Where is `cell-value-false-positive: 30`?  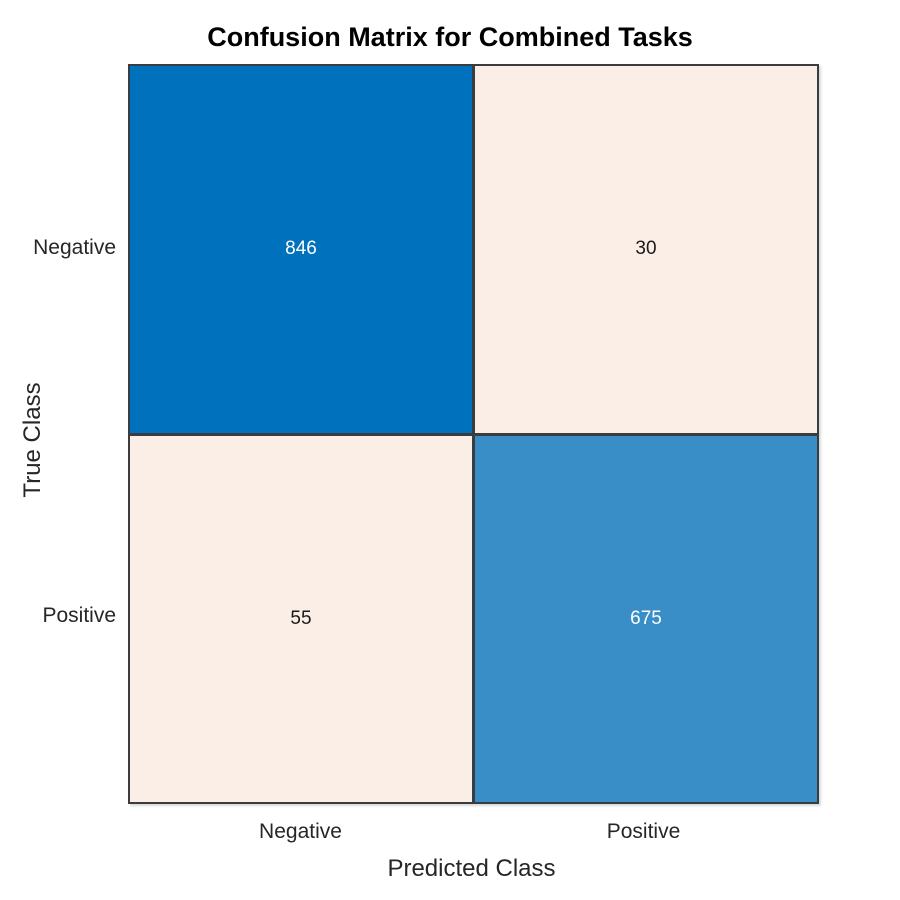 cell-value-false-positive: 30 is located at coordinates (646, 249).